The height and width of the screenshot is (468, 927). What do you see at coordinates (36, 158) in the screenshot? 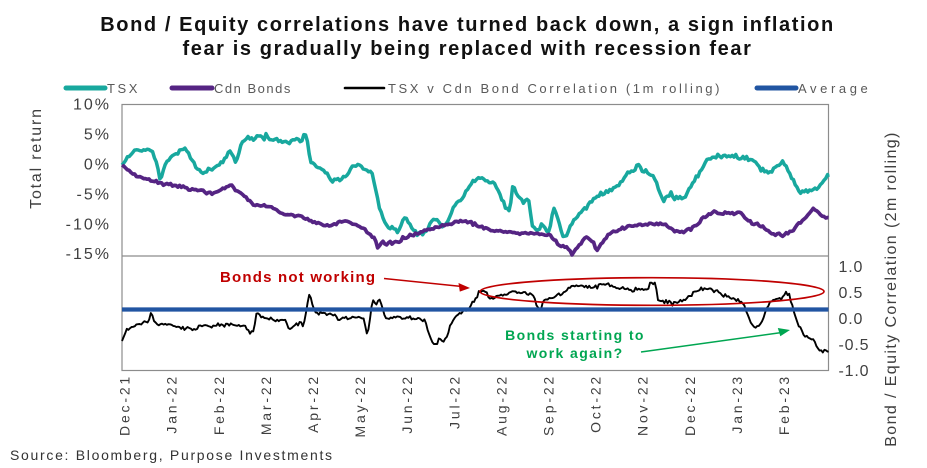
I see `svg-text: Total return` at bounding box center [36, 158].